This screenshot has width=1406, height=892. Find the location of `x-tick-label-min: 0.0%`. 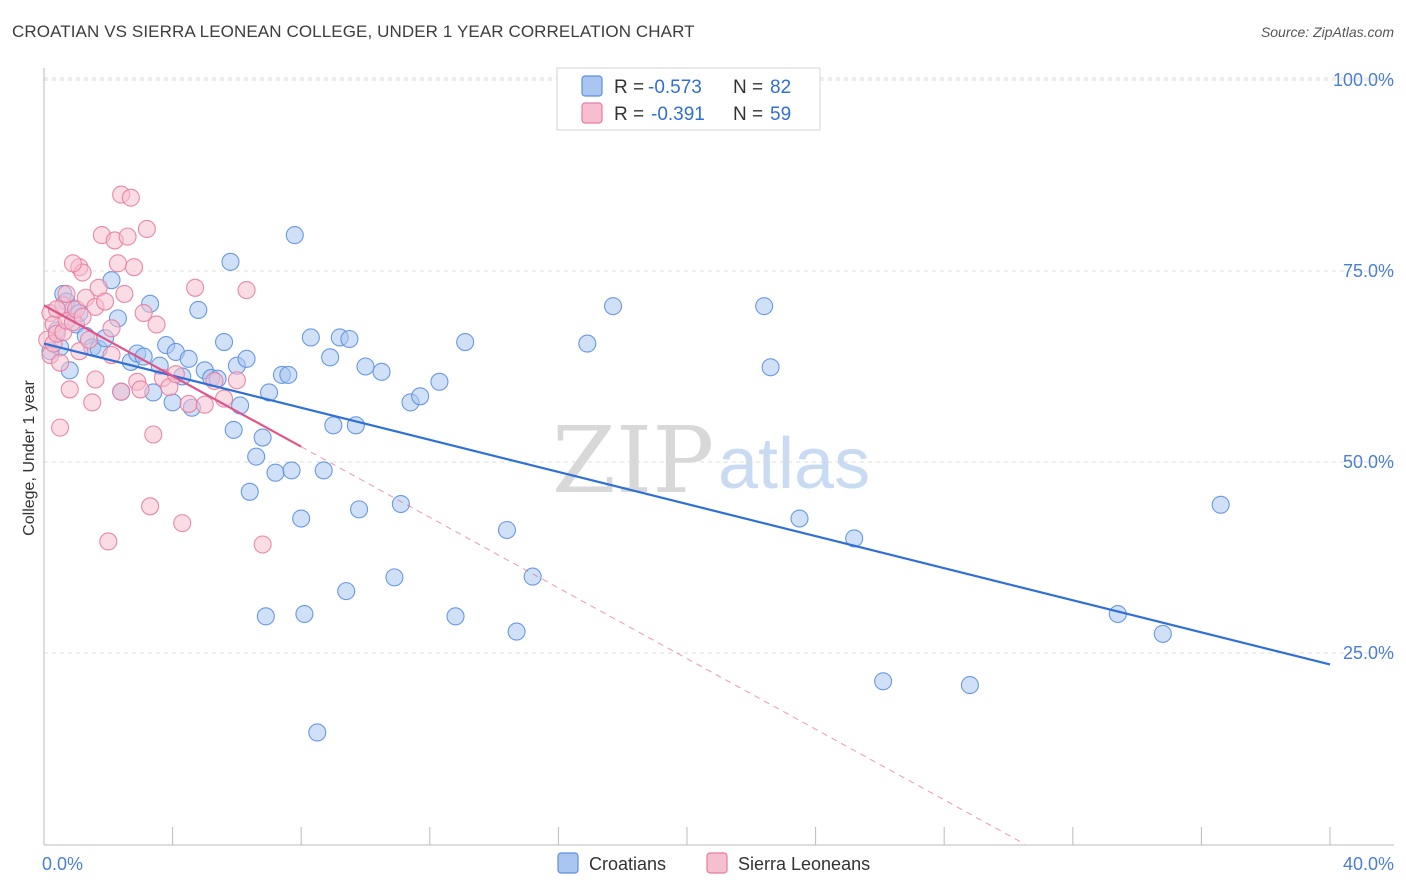

x-tick-label-min: 0.0% is located at coordinates (62, 864).